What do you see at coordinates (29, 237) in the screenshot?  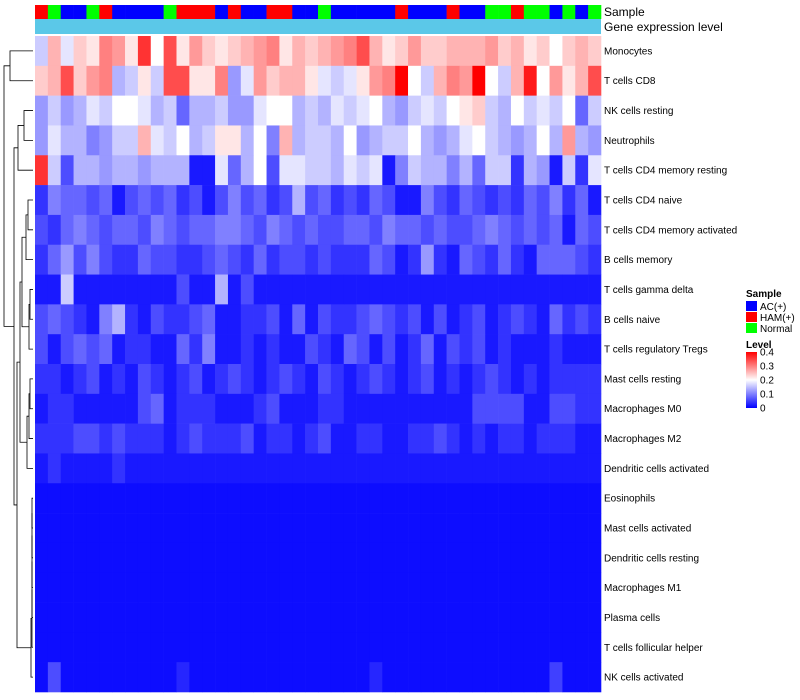 I see `dendrogram-branch` at bounding box center [29, 237].